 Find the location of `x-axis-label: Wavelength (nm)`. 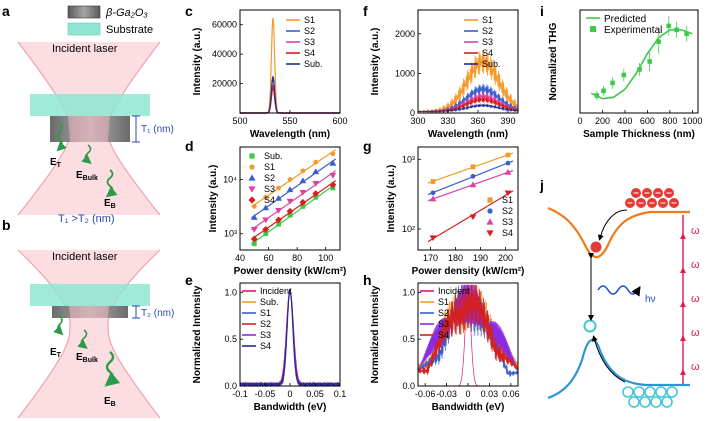

x-axis-label: Wavelength (nm) is located at coordinates (468, 134).